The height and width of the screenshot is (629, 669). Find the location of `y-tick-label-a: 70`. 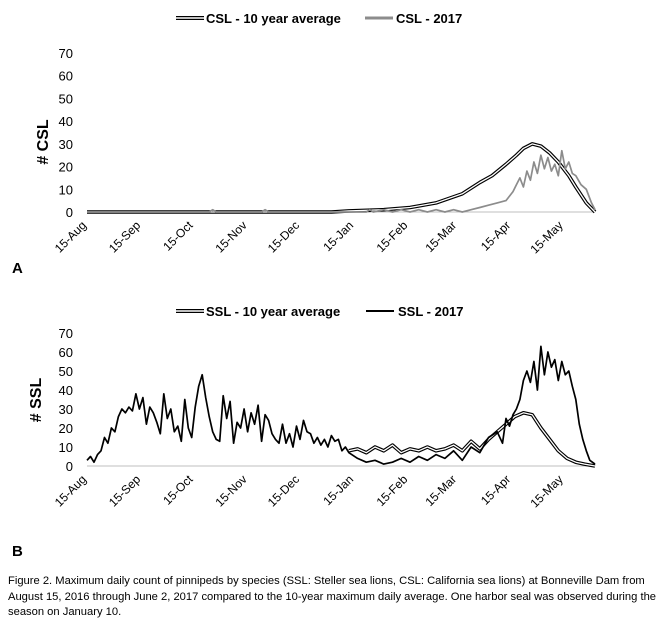

y-tick-label-a: 70 is located at coordinates (66, 53).